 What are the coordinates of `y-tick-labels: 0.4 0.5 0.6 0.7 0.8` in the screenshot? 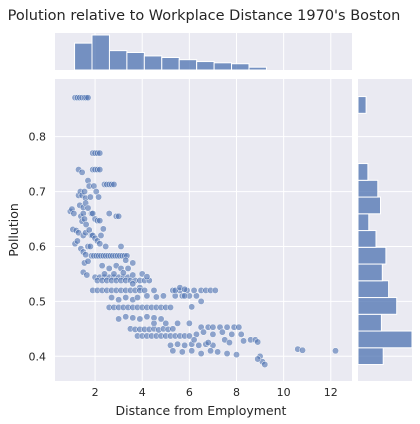 It's located at (38, 247).